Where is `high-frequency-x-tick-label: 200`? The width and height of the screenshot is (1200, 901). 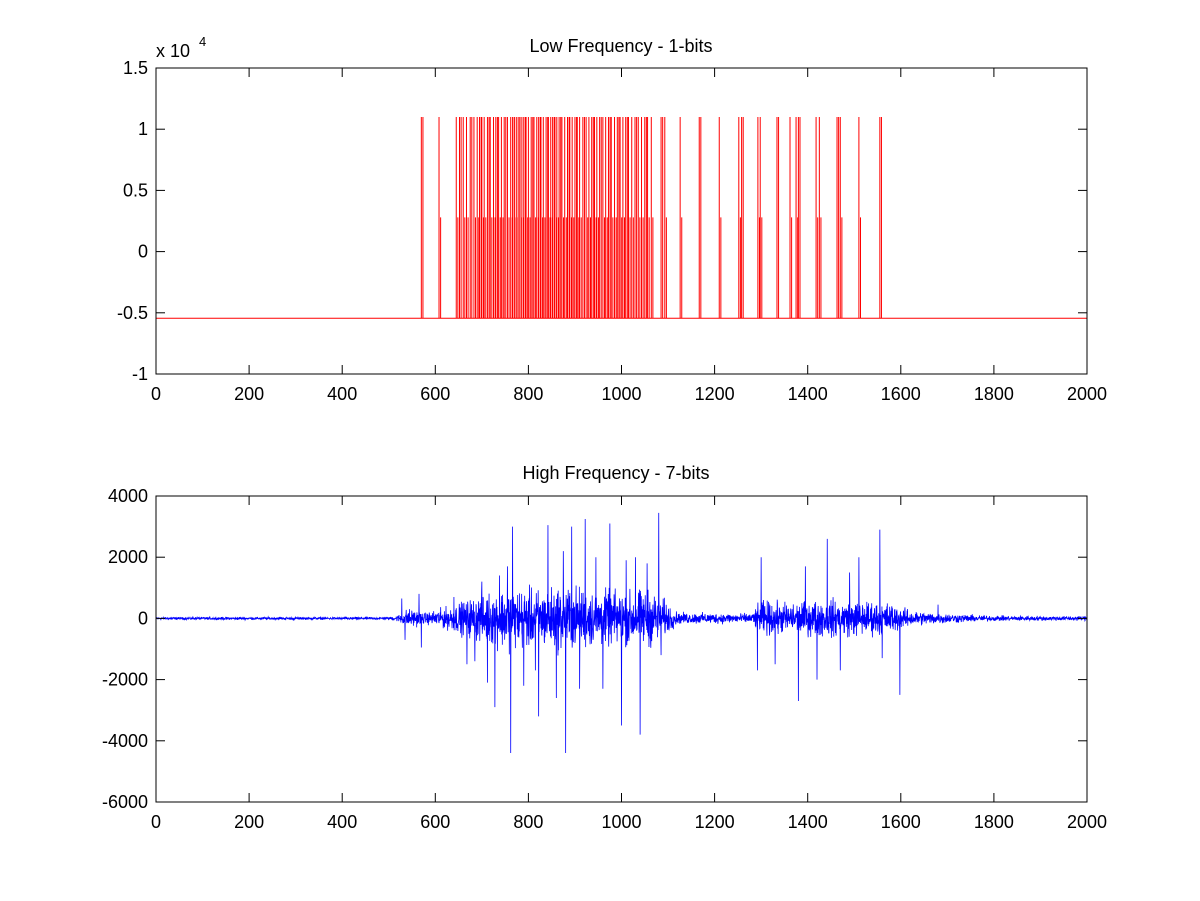 high-frequency-x-tick-label: 200 is located at coordinates (249, 822).